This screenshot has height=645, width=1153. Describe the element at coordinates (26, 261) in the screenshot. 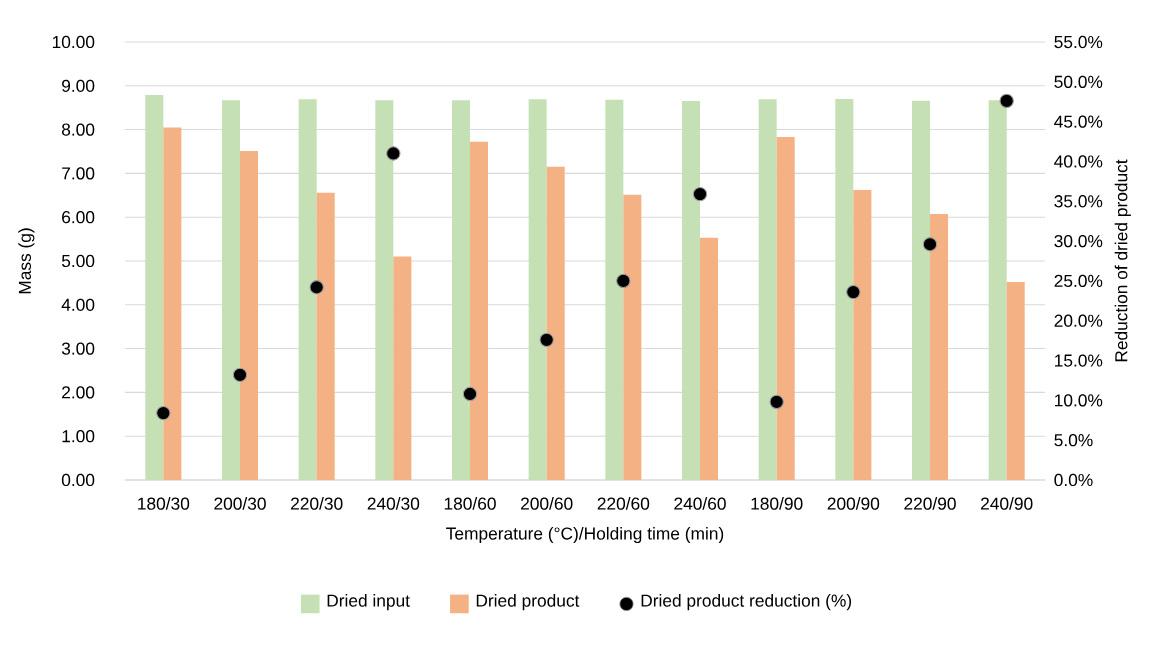

I see `y-axis-title: Mass (g)` at that location.